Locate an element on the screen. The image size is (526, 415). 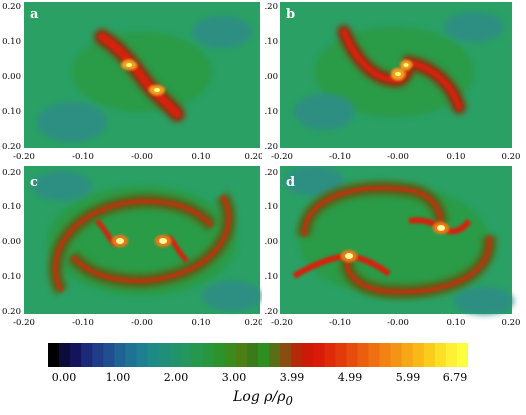
arm-d2 is located at coordinates (418, 264).